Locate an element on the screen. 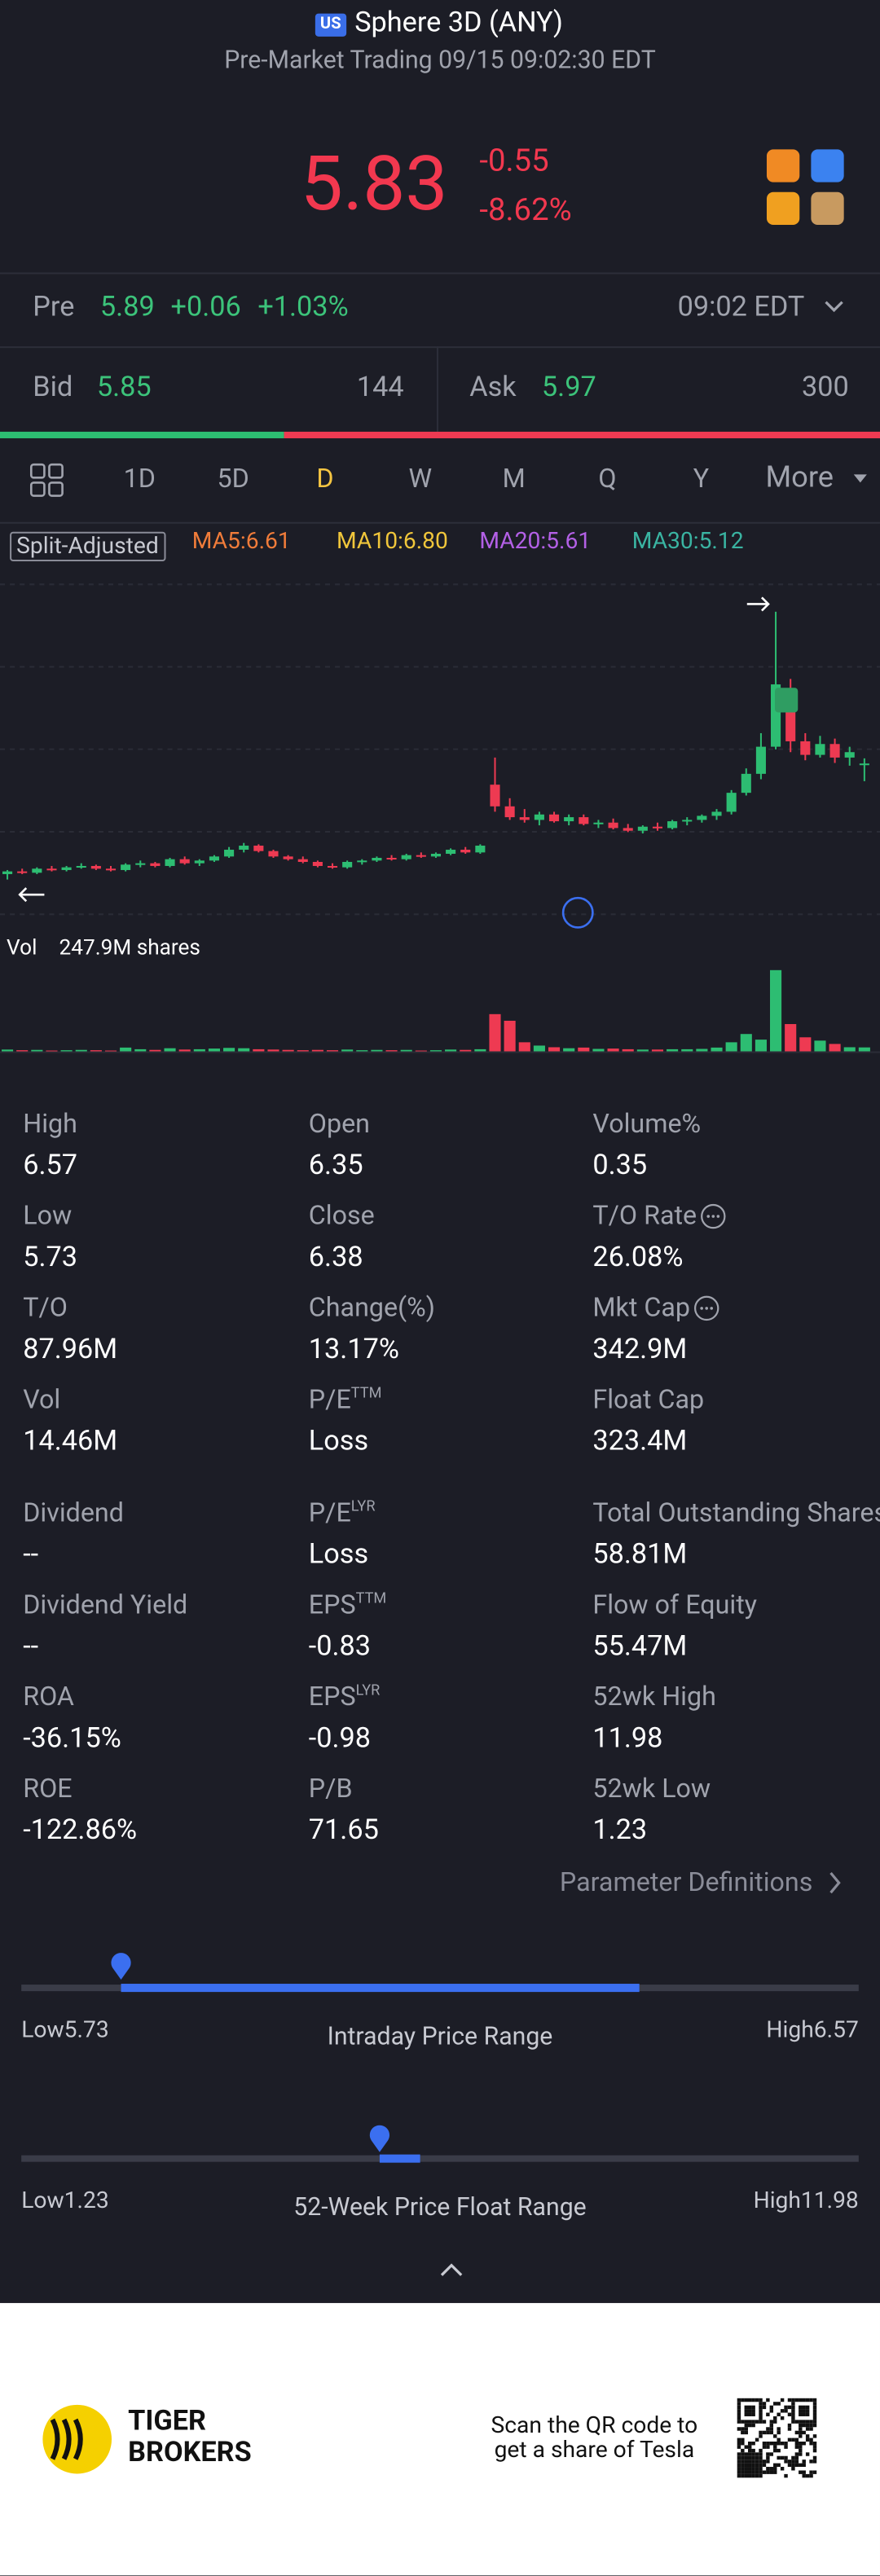  ask-label: Ask is located at coordinates (493, 388).